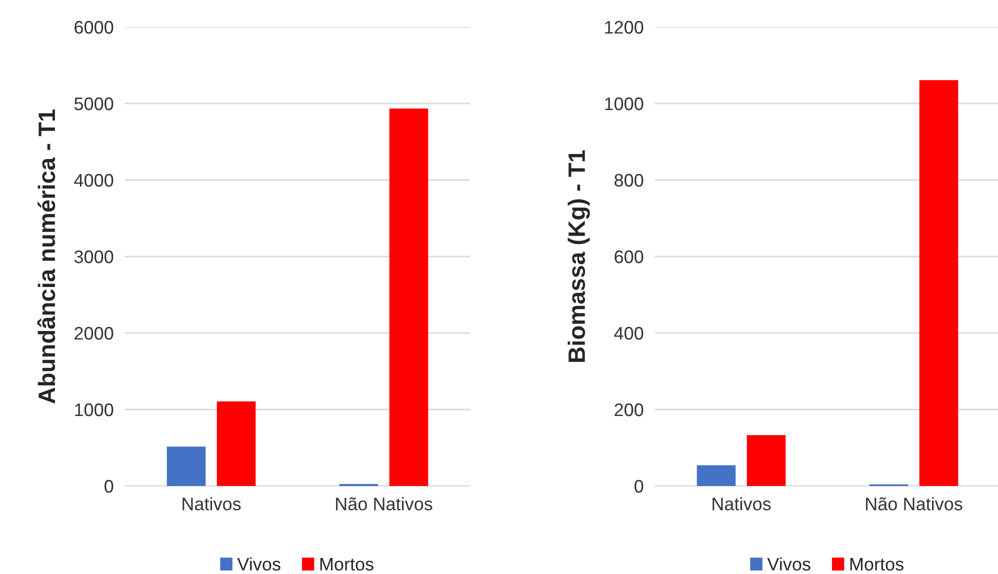 This screenshot has height=574, width=998. Describe the element at coordinates (94, 27) in the screenshot. I see `y-tick-label: 6000` at that location.